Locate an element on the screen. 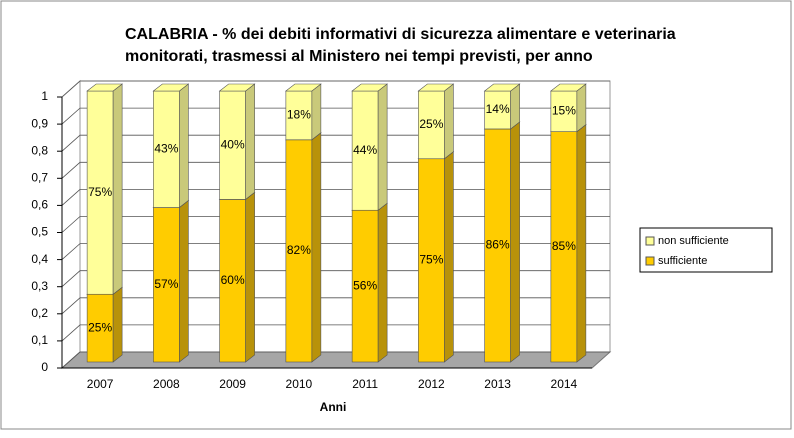  value-label: 43% is located at coordinates (166, 148).